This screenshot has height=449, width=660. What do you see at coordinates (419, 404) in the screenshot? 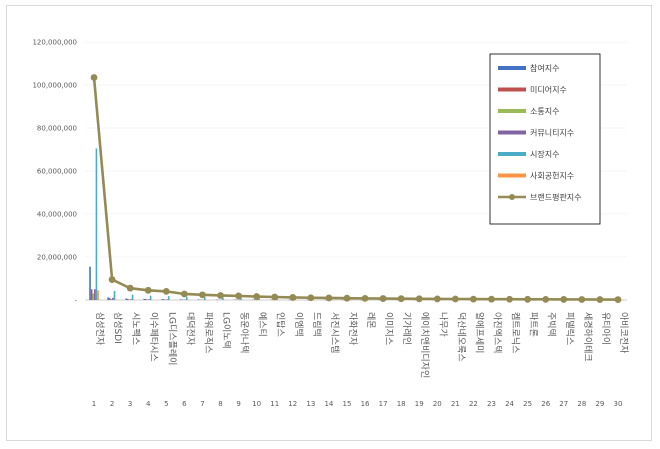
I see `rank-label: 19` at bounding box center [419, 404].